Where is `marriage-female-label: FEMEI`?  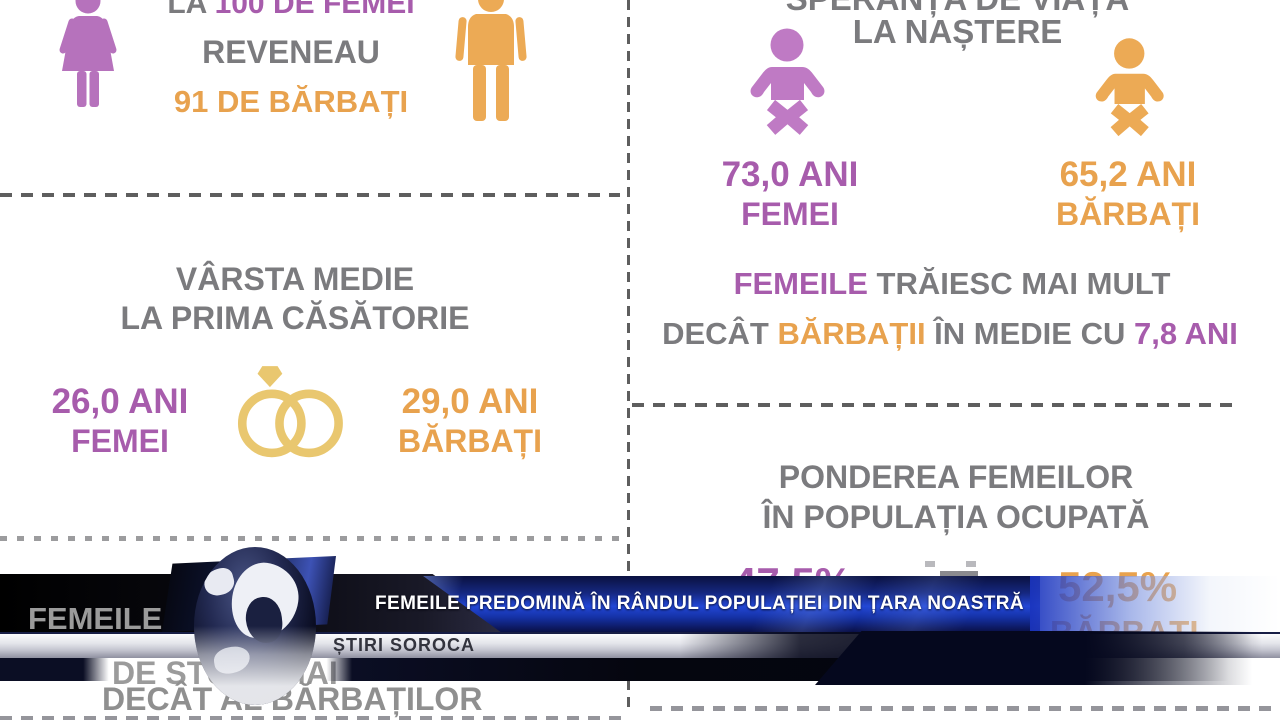
marriage-female-label: FEMEI is located at coordinates (120, 441).